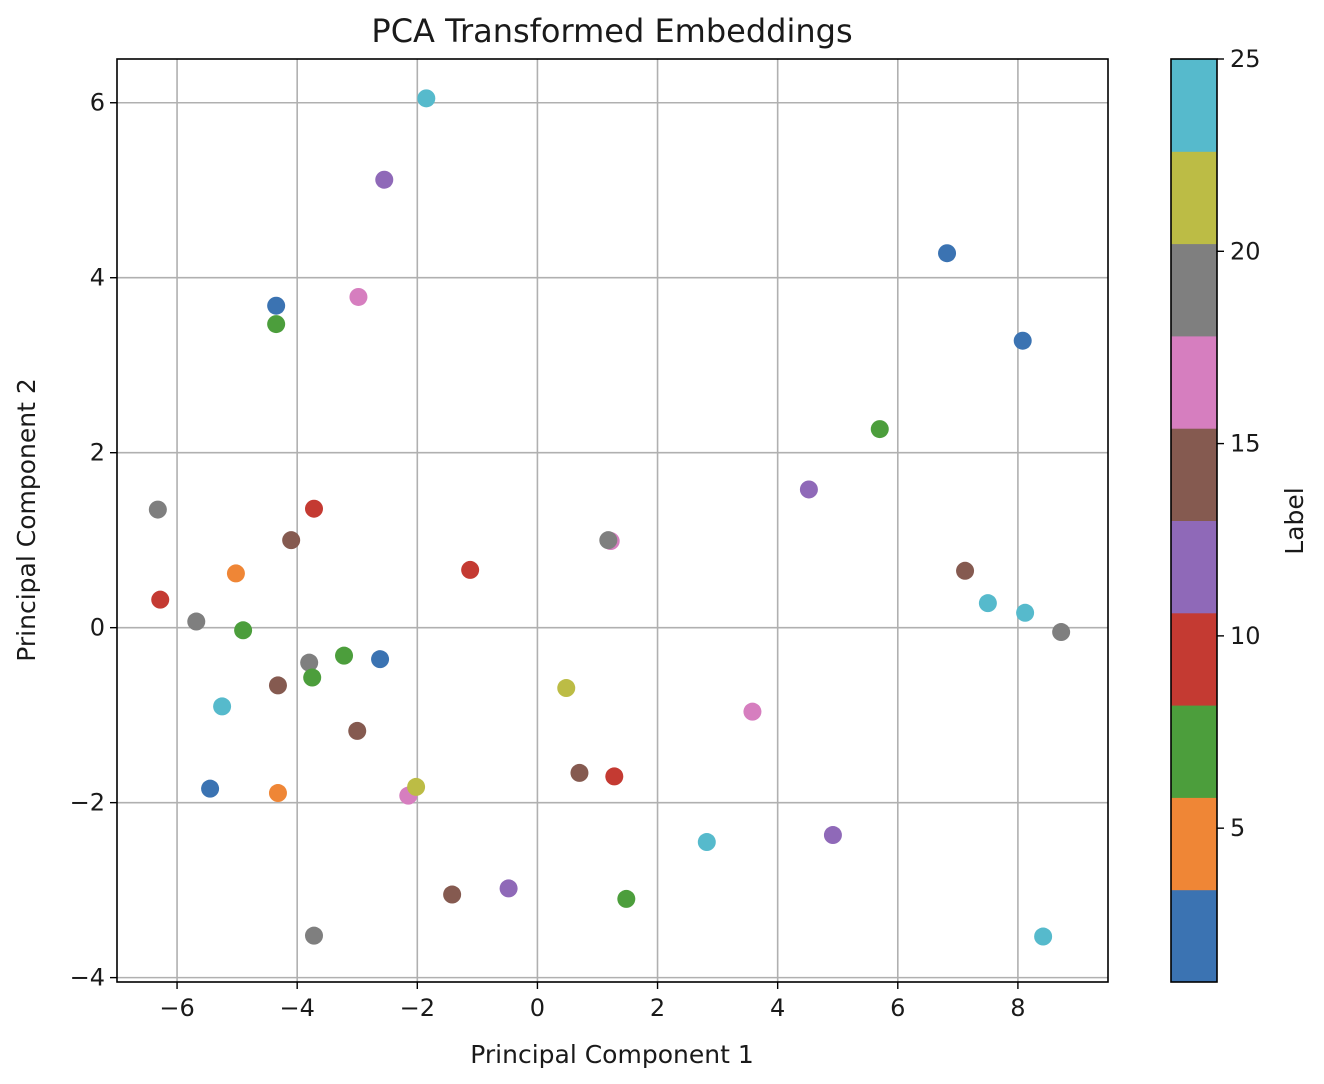  I want to click on y-tick-label: 2, so click(97, 453).